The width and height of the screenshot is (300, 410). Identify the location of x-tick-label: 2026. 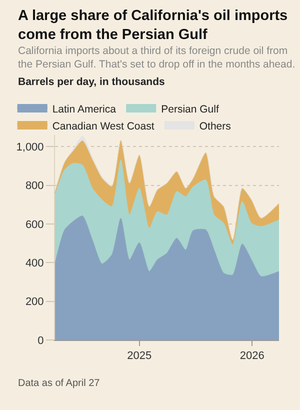
(252, 356).